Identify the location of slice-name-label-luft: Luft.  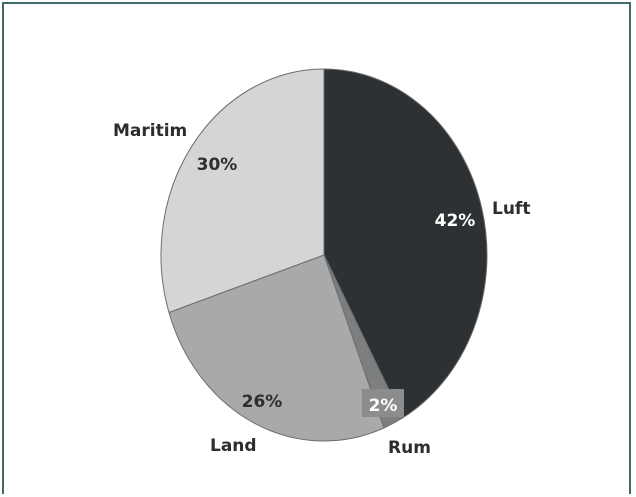
(511, 209).